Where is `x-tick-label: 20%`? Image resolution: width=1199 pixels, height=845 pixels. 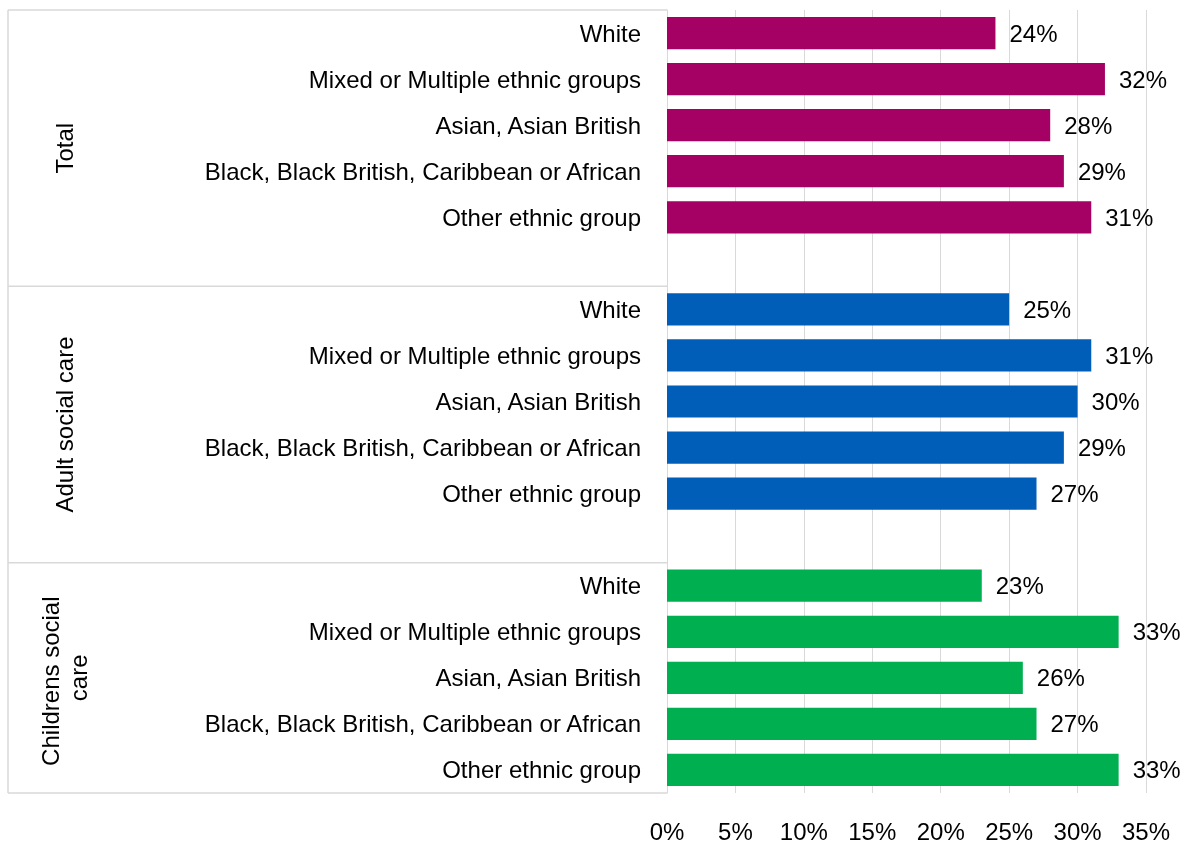 x-tick-label: 20% is located at coordinates (940, 831).